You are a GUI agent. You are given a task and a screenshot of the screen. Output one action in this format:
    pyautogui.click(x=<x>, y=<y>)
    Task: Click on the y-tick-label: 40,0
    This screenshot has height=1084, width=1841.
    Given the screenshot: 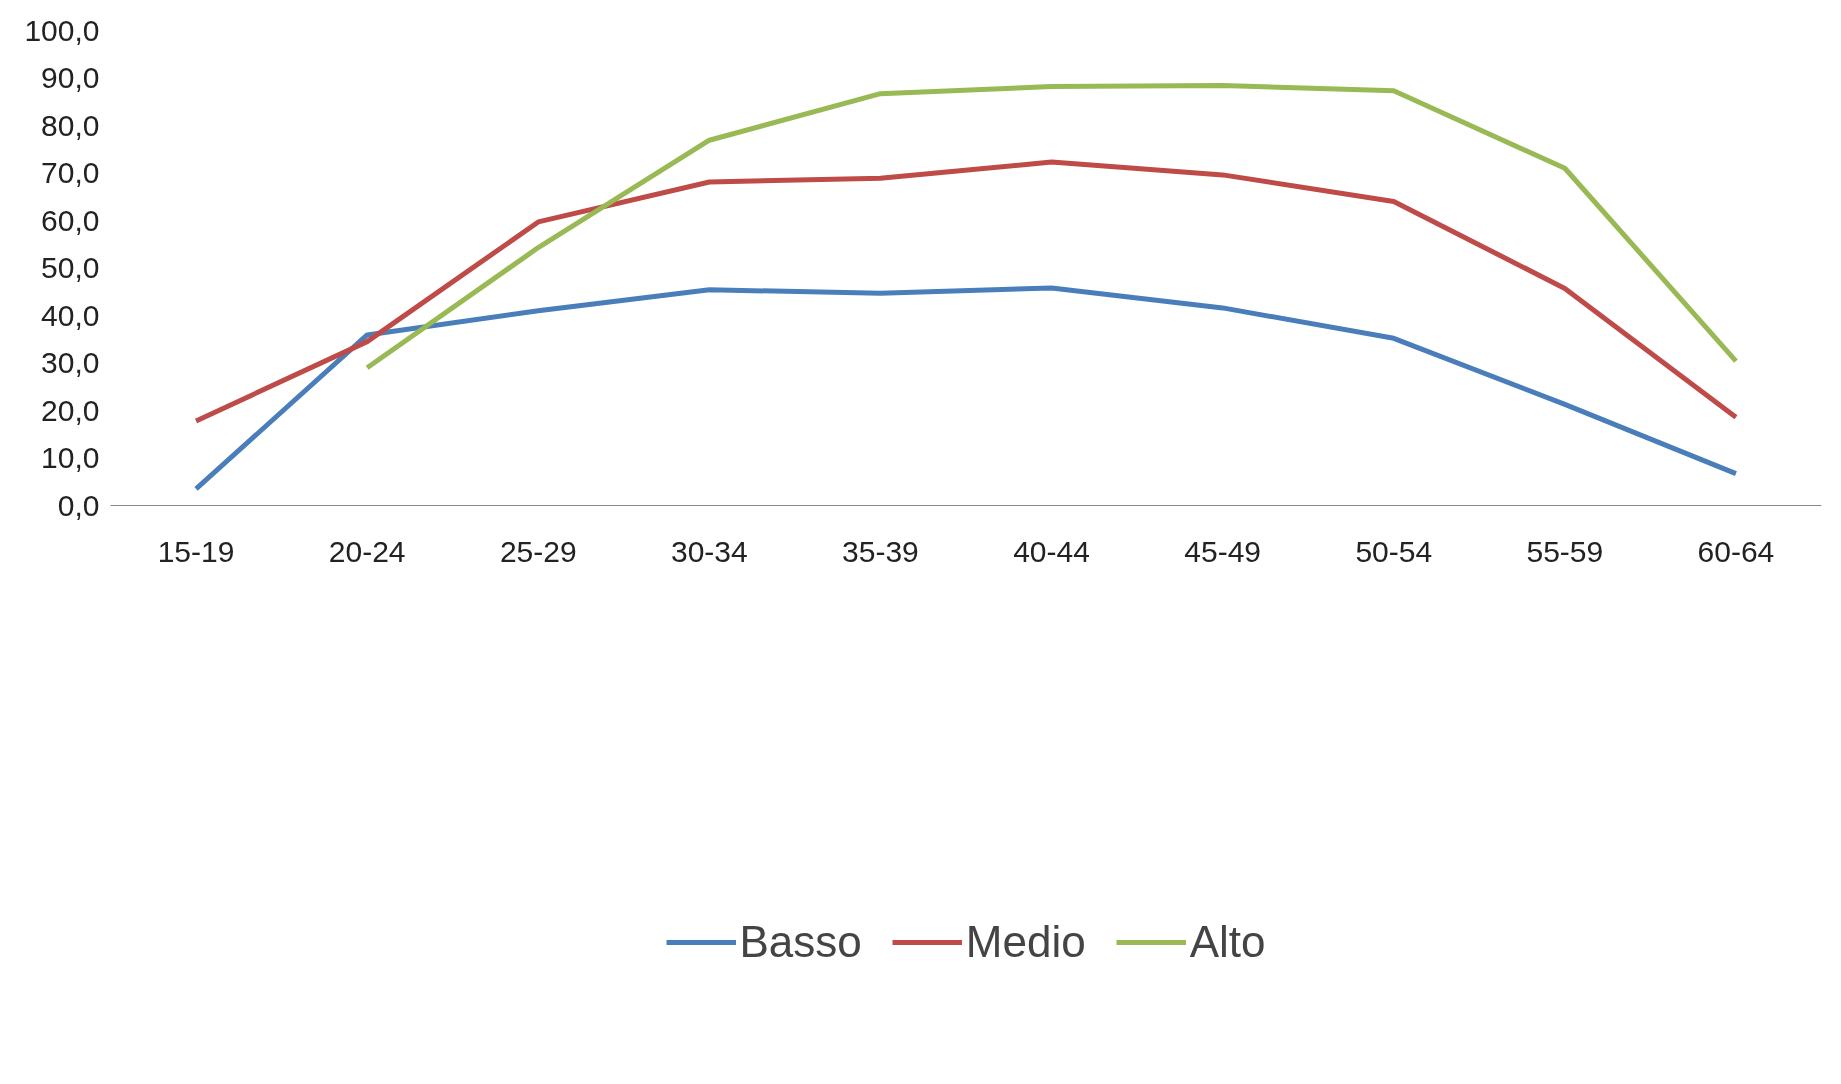 What is the action you would take?
    pyautogui.click(x=70, y=315)
    